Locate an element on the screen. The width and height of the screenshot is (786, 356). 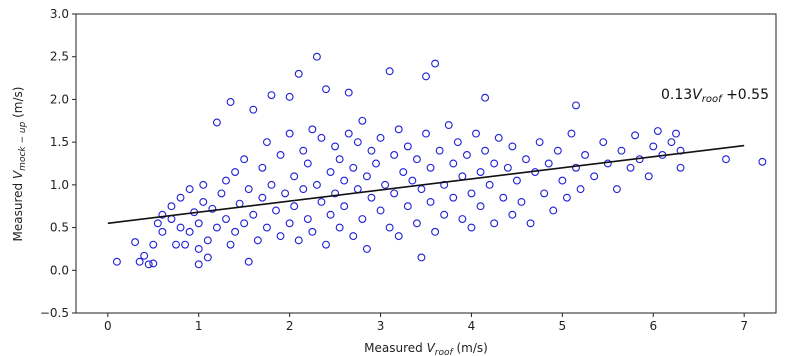
fit-sub: roof is located at coordinates (712, 99).